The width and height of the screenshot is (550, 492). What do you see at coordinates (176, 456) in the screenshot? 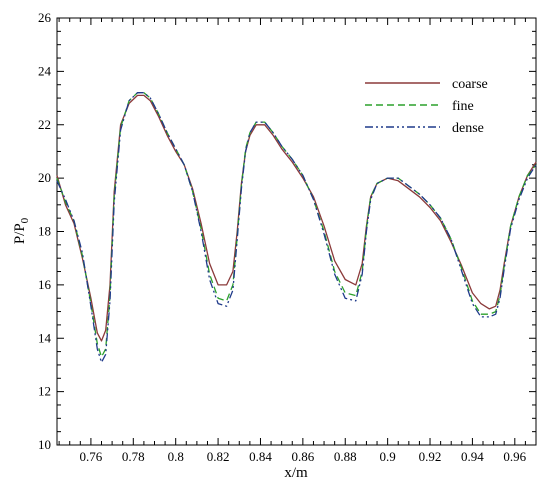
I see `x-tick-label: 0.8` at bounding box center [176, 456].